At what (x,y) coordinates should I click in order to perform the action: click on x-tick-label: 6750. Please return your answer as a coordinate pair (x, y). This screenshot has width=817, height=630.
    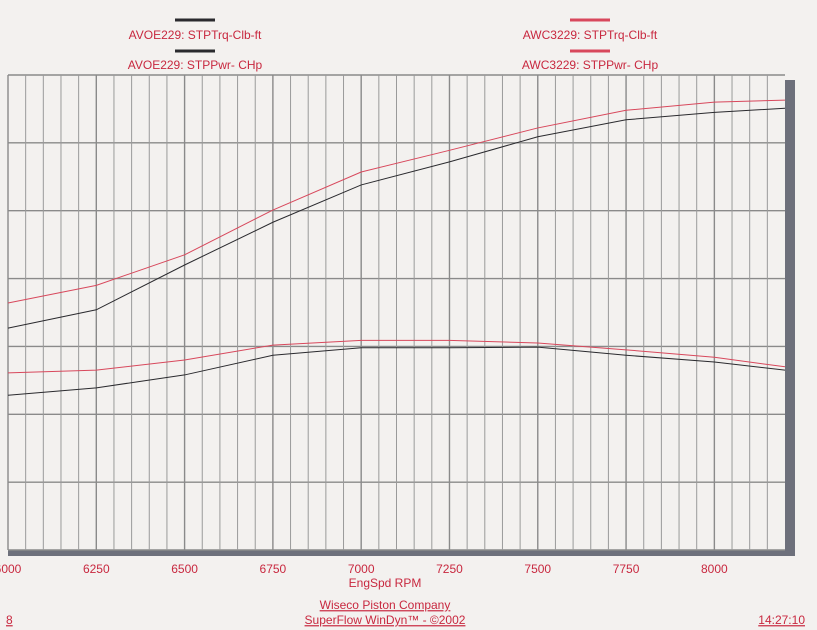
    Looking at the image, I should click on (273, 569).